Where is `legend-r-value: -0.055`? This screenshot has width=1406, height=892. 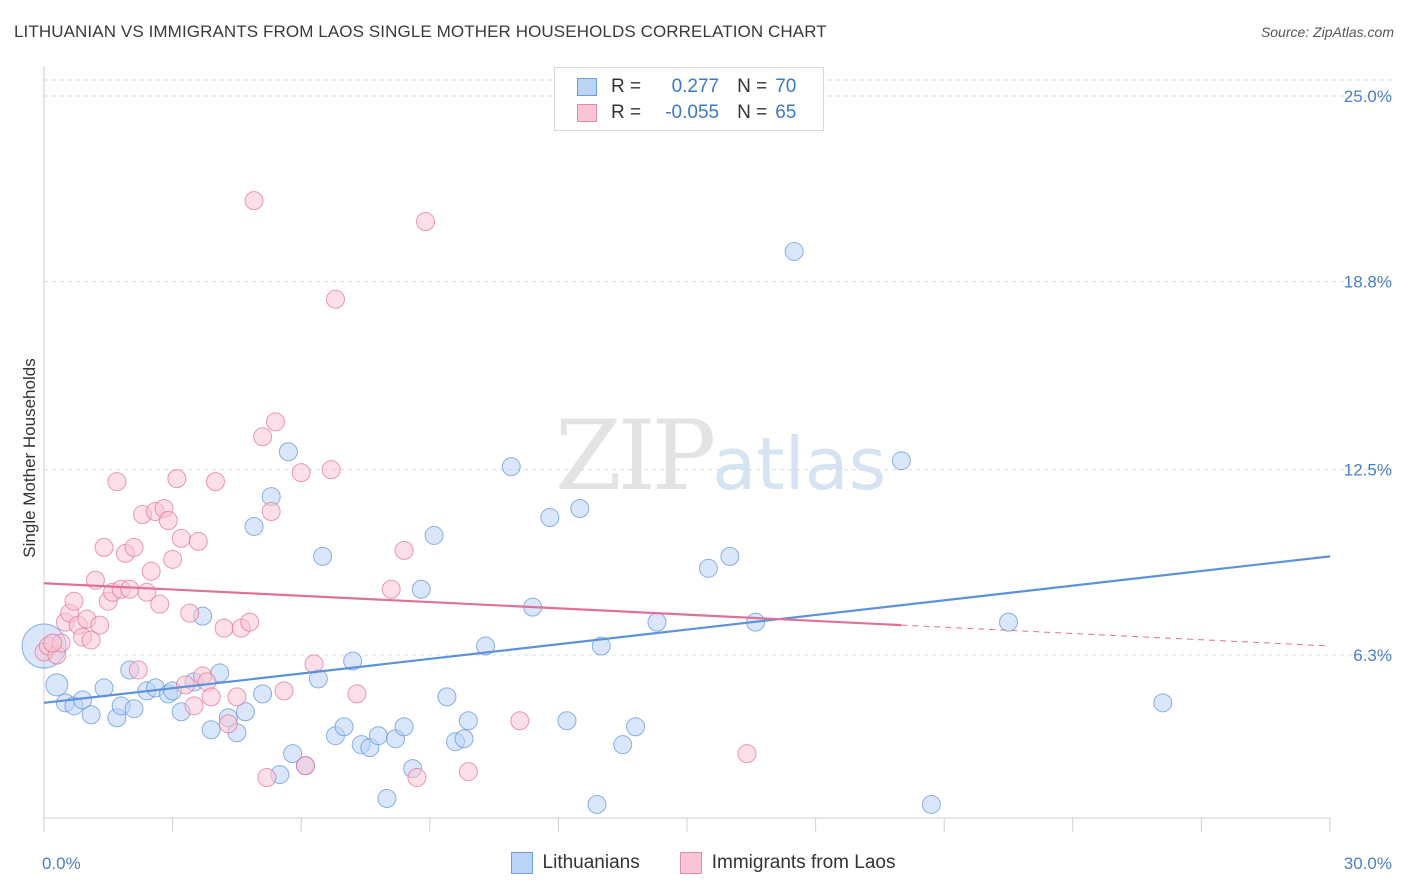
legend-r-value: -0.055 is located at coordinates (692, 112).